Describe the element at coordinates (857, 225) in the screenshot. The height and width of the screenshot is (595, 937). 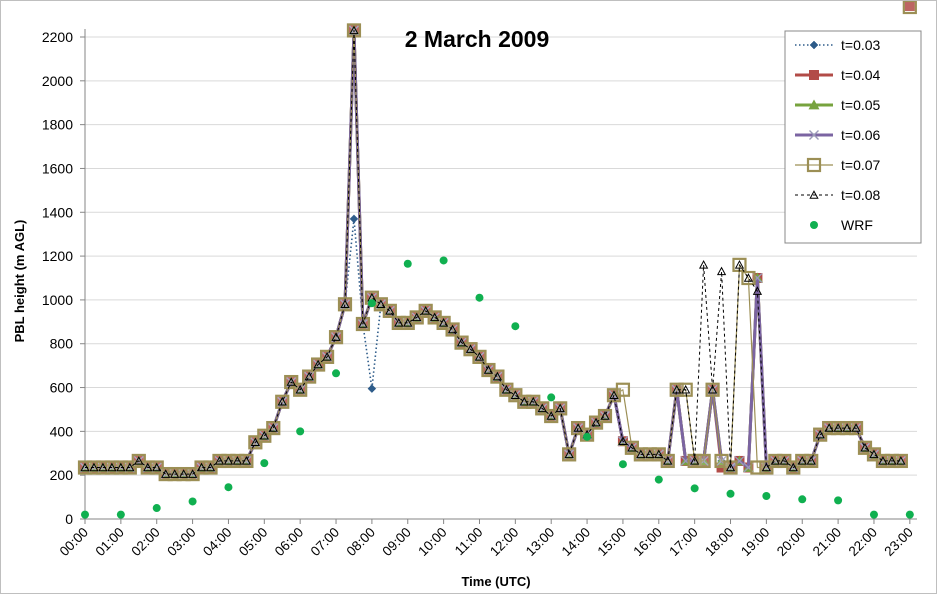
I see `legend-label: WRF` at that location.